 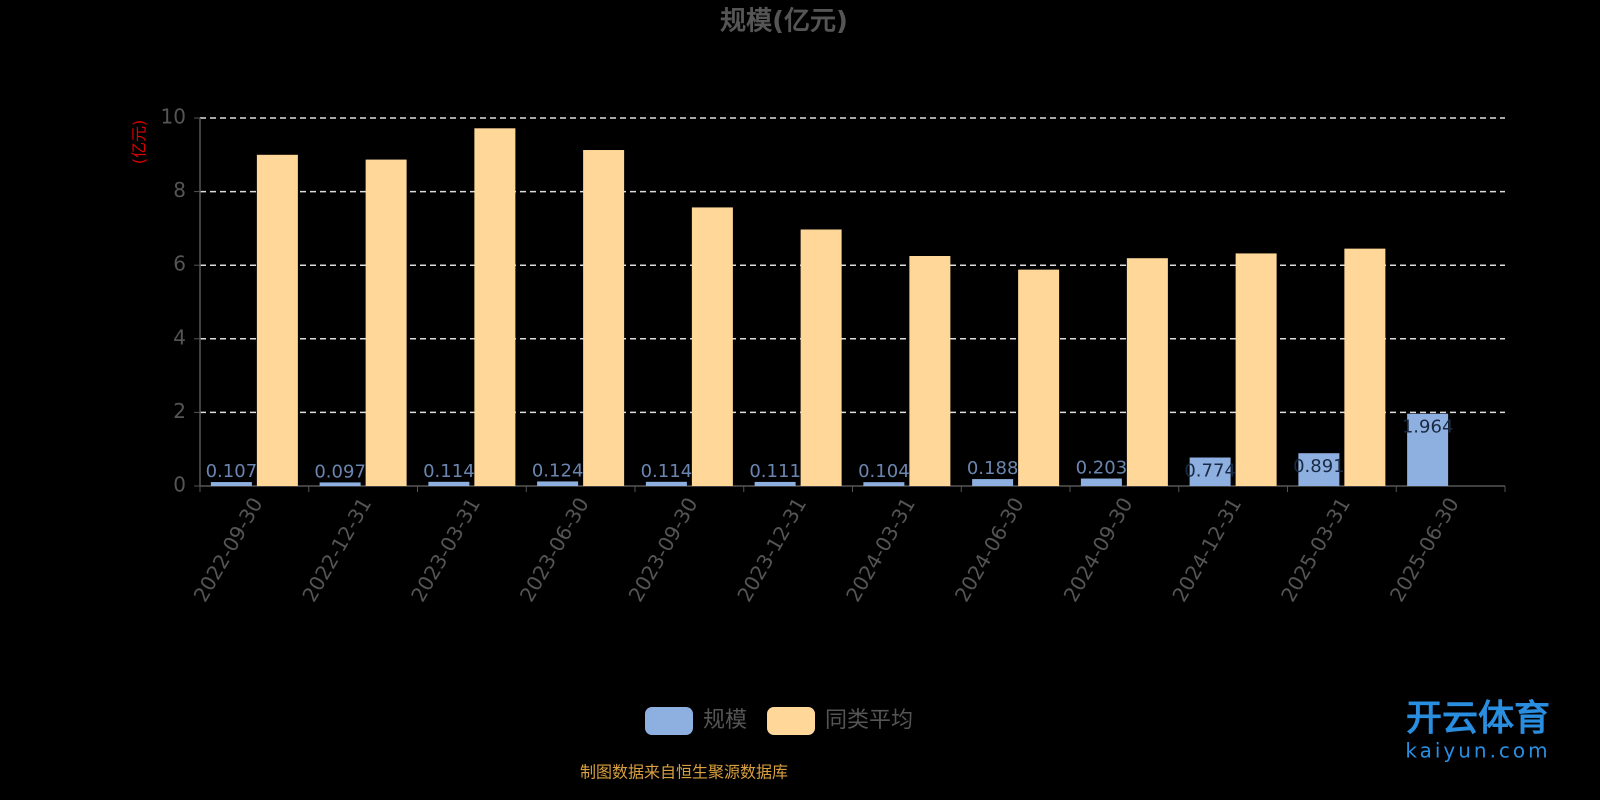 What do you see at coordinates (179, 485) in the screenshot?
I see `y-tick-label: 0` at bounding box center [179, 485].